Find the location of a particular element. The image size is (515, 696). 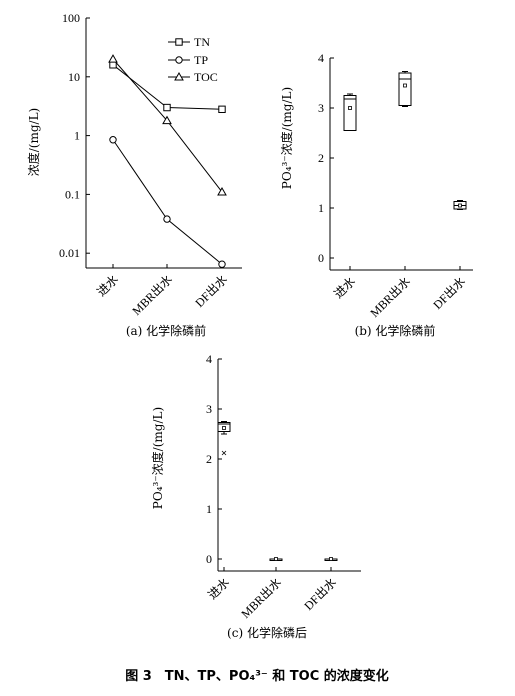

panel-caption: (b) 化学除磷前 is located at coordinates (395, 330).